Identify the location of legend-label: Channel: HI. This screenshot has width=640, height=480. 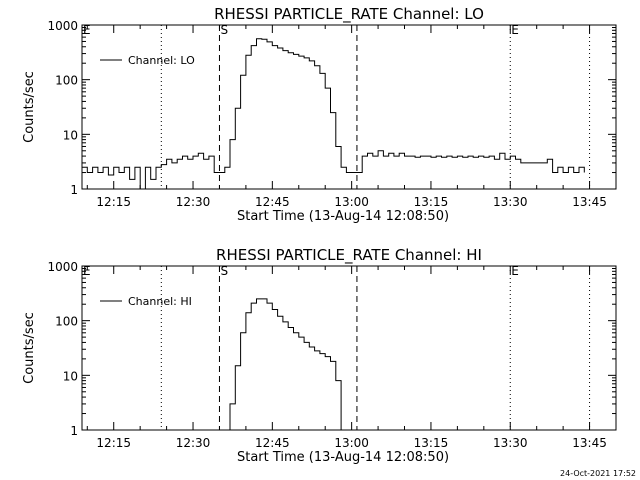
(160, 301).